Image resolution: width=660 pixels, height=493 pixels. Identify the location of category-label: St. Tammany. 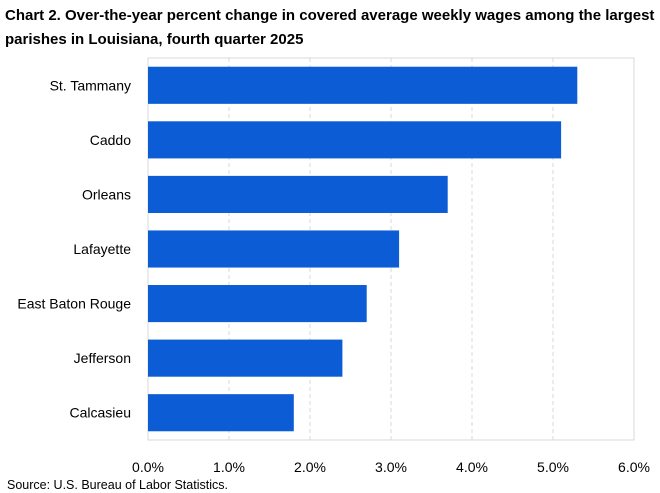
(90, 85).